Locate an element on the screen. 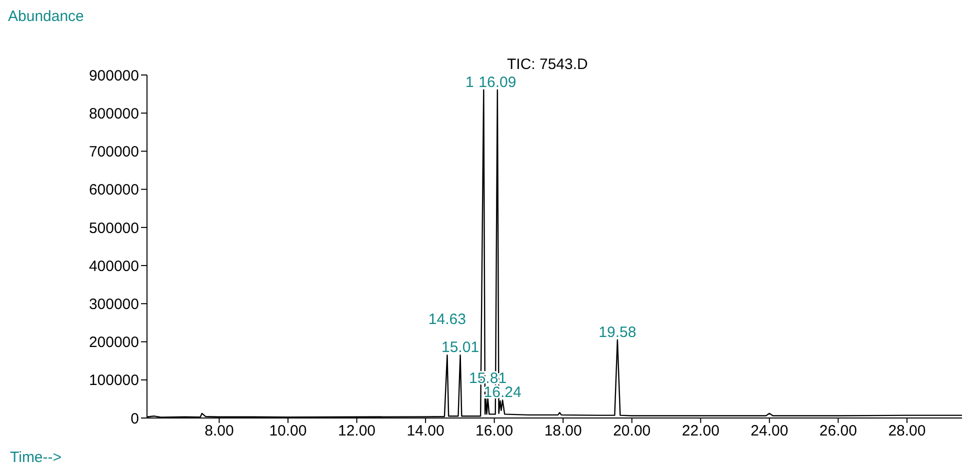 The height and width of the screenshot is (466, 965). y-tick-label: 100000 is located at coordinates (113, 381).